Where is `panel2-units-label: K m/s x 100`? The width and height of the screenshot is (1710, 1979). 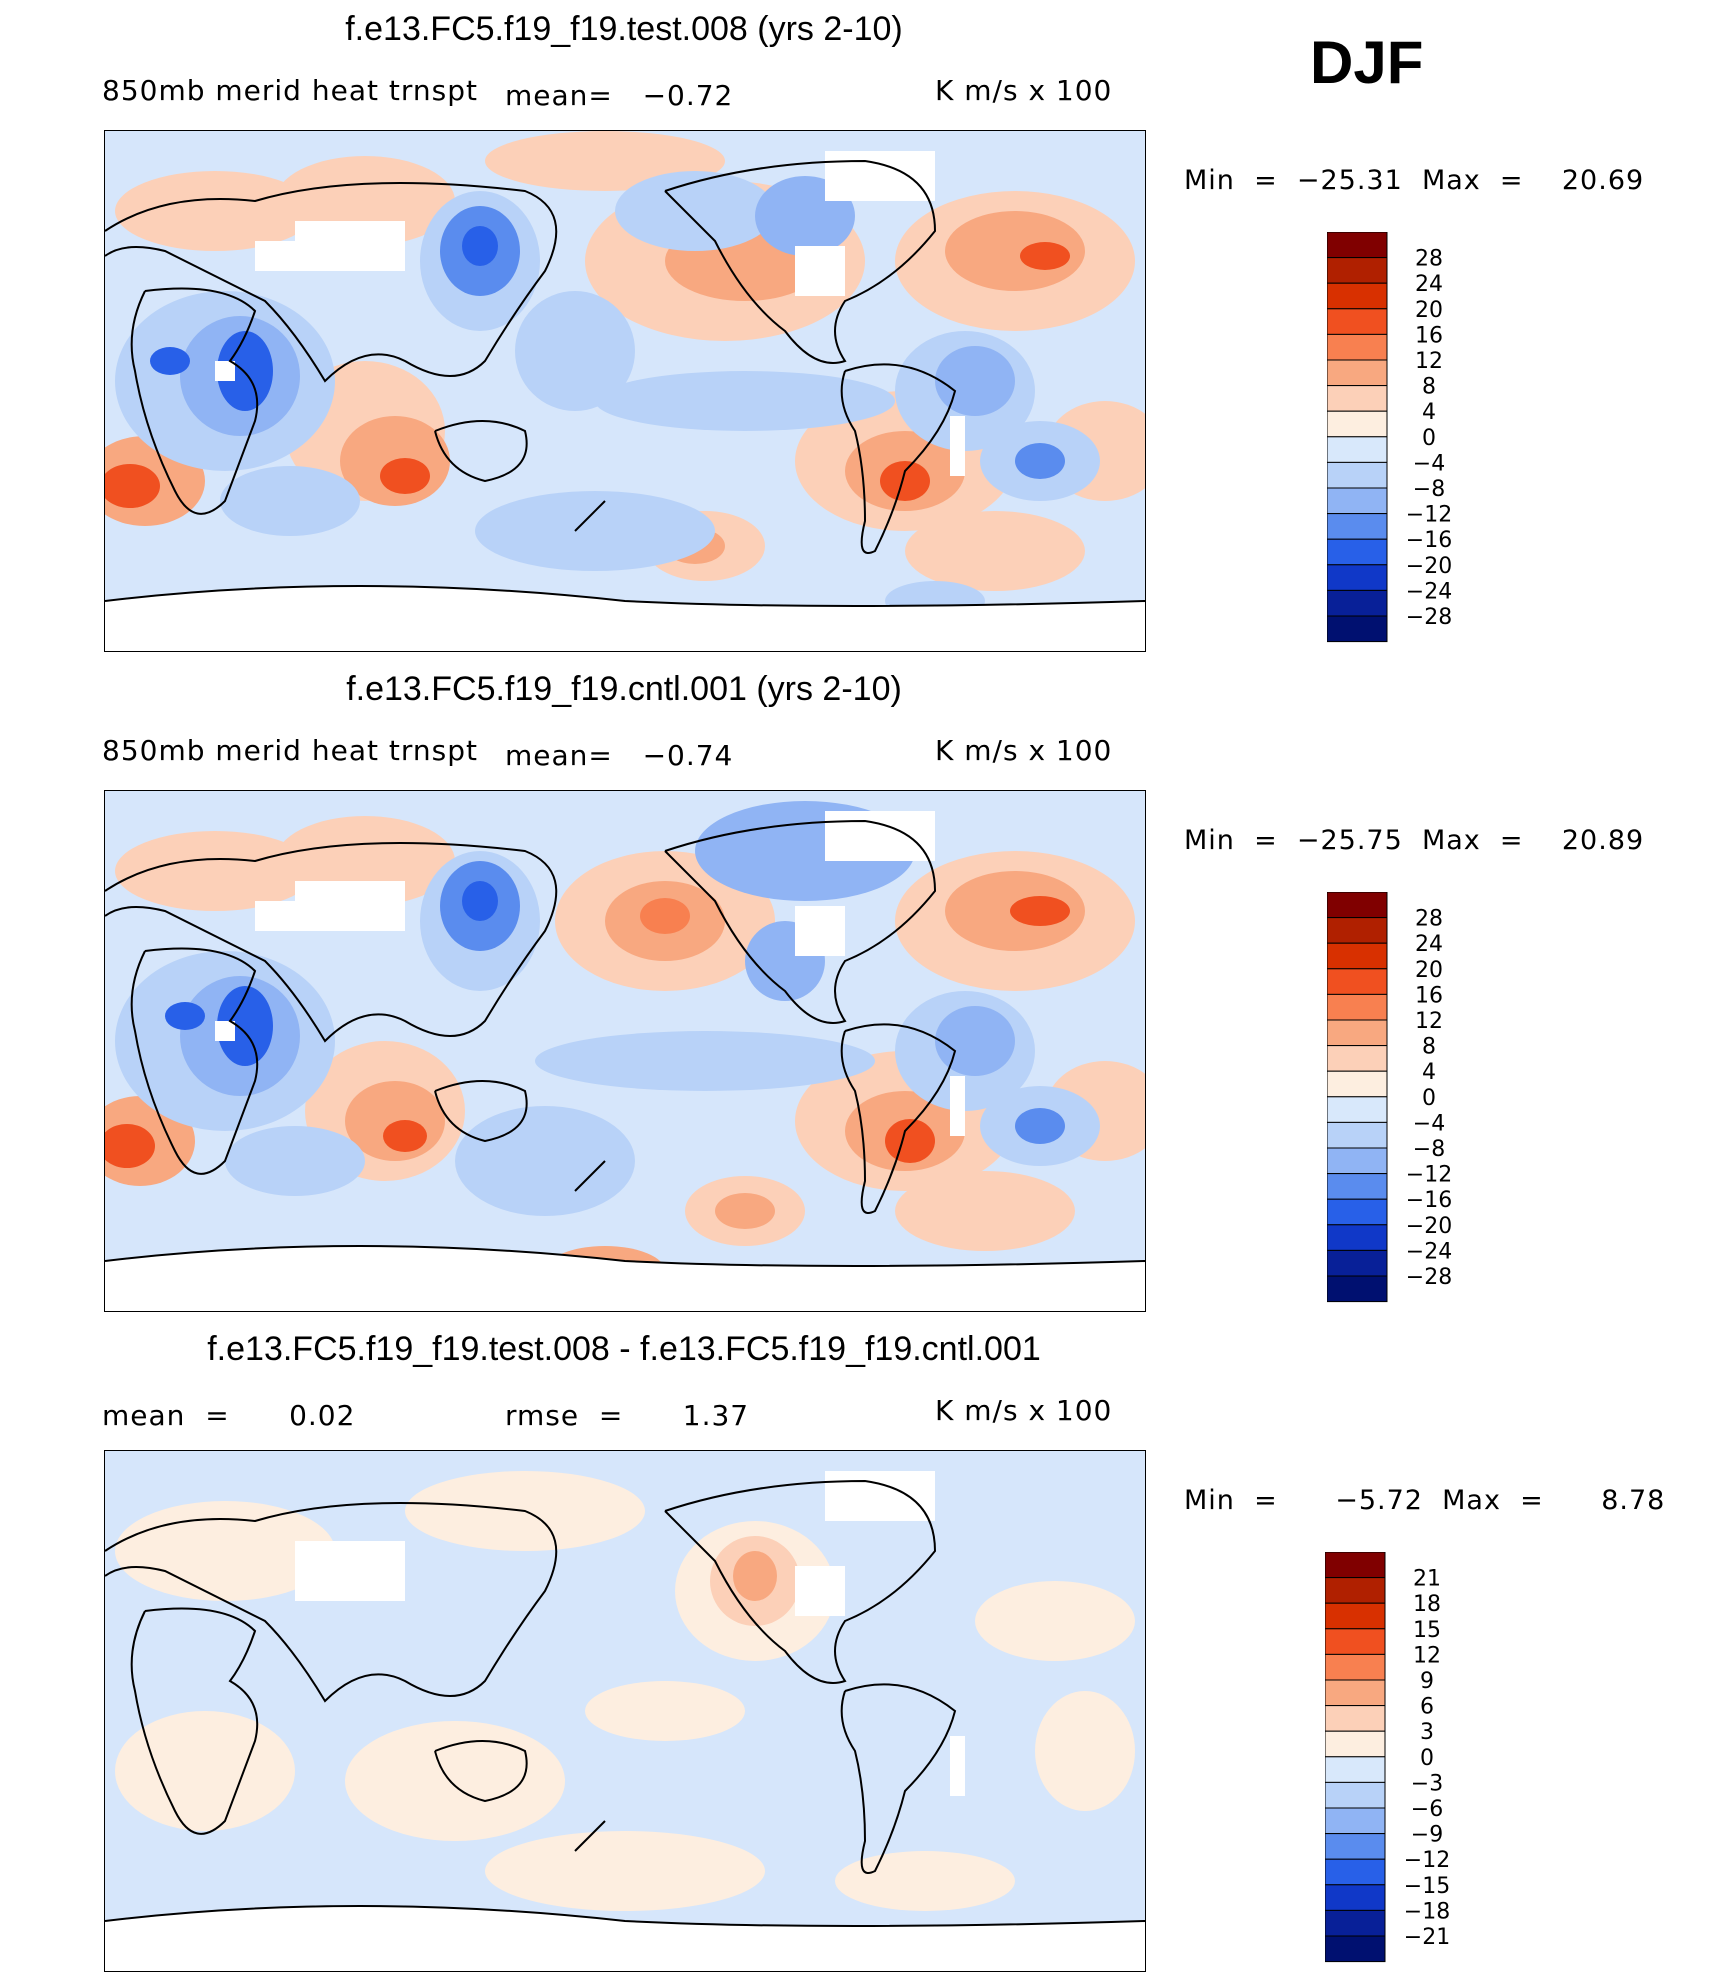 panel2-units-label: K m/s x 100 is located at coordinates (1024, 750).